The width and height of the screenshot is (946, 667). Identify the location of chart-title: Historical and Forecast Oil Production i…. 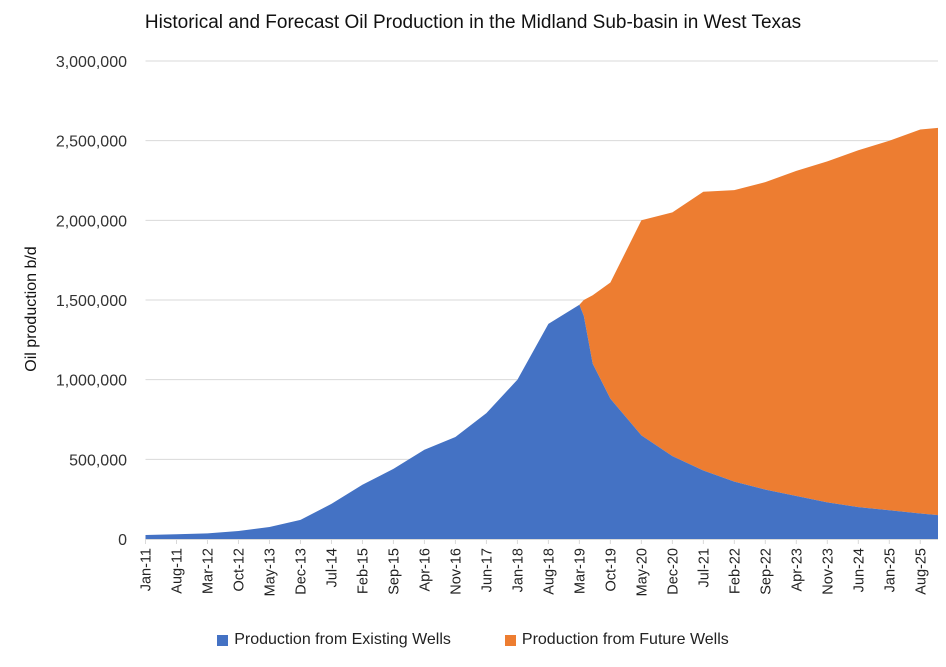
(473, 22).